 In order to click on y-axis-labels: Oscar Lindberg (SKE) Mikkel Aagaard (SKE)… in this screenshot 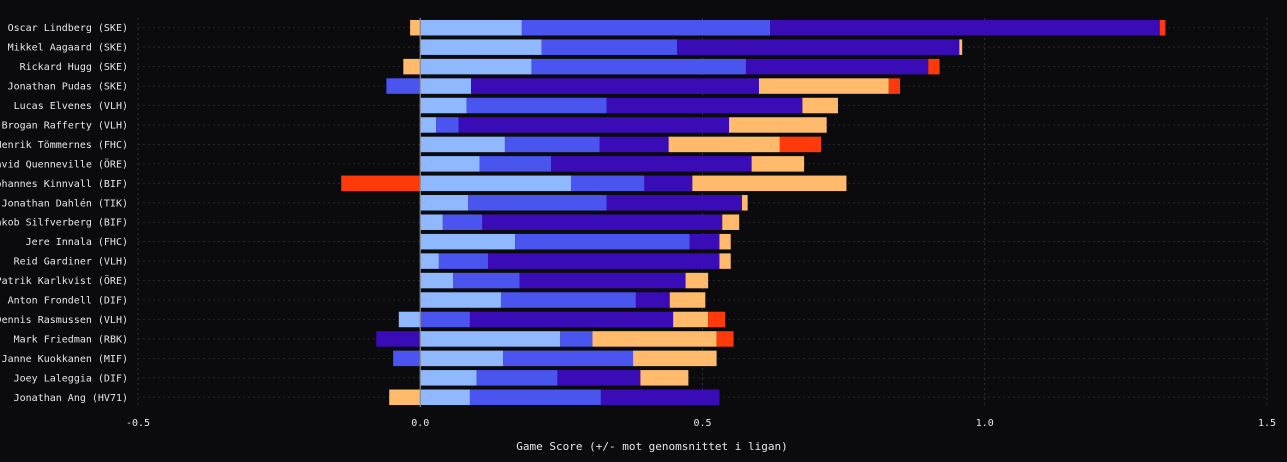, I will do `click(64, 213)`.